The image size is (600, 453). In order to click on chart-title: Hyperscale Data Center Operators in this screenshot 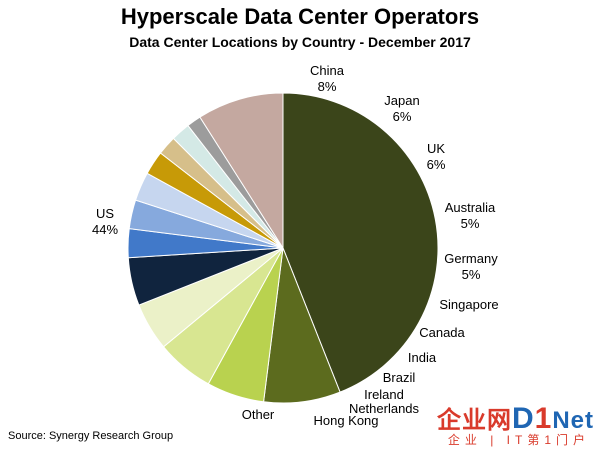, I will do `click(300, 16)`.